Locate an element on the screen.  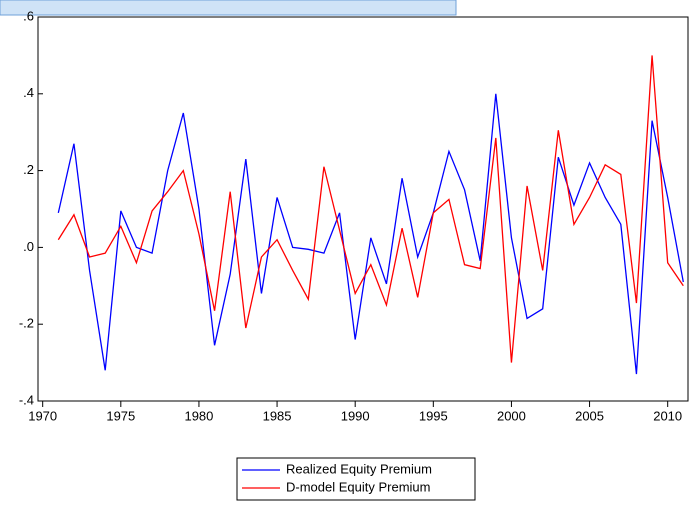
y-tick-label: .4 is located at coordinates (28, 92).